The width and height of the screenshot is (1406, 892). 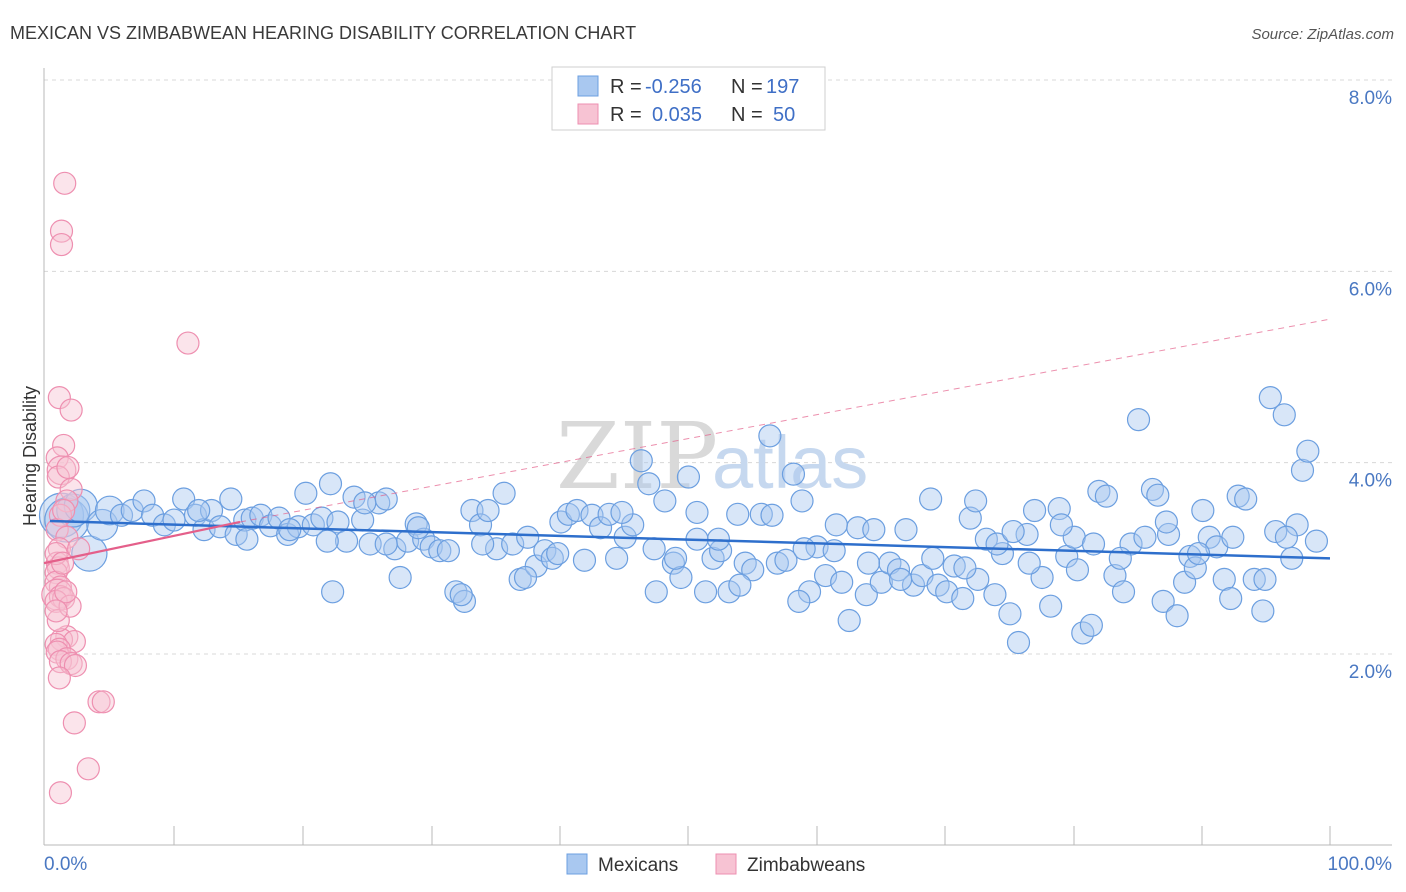 I want to click on legend-n-label-mexicans: N =, so click(x=747, y=87).